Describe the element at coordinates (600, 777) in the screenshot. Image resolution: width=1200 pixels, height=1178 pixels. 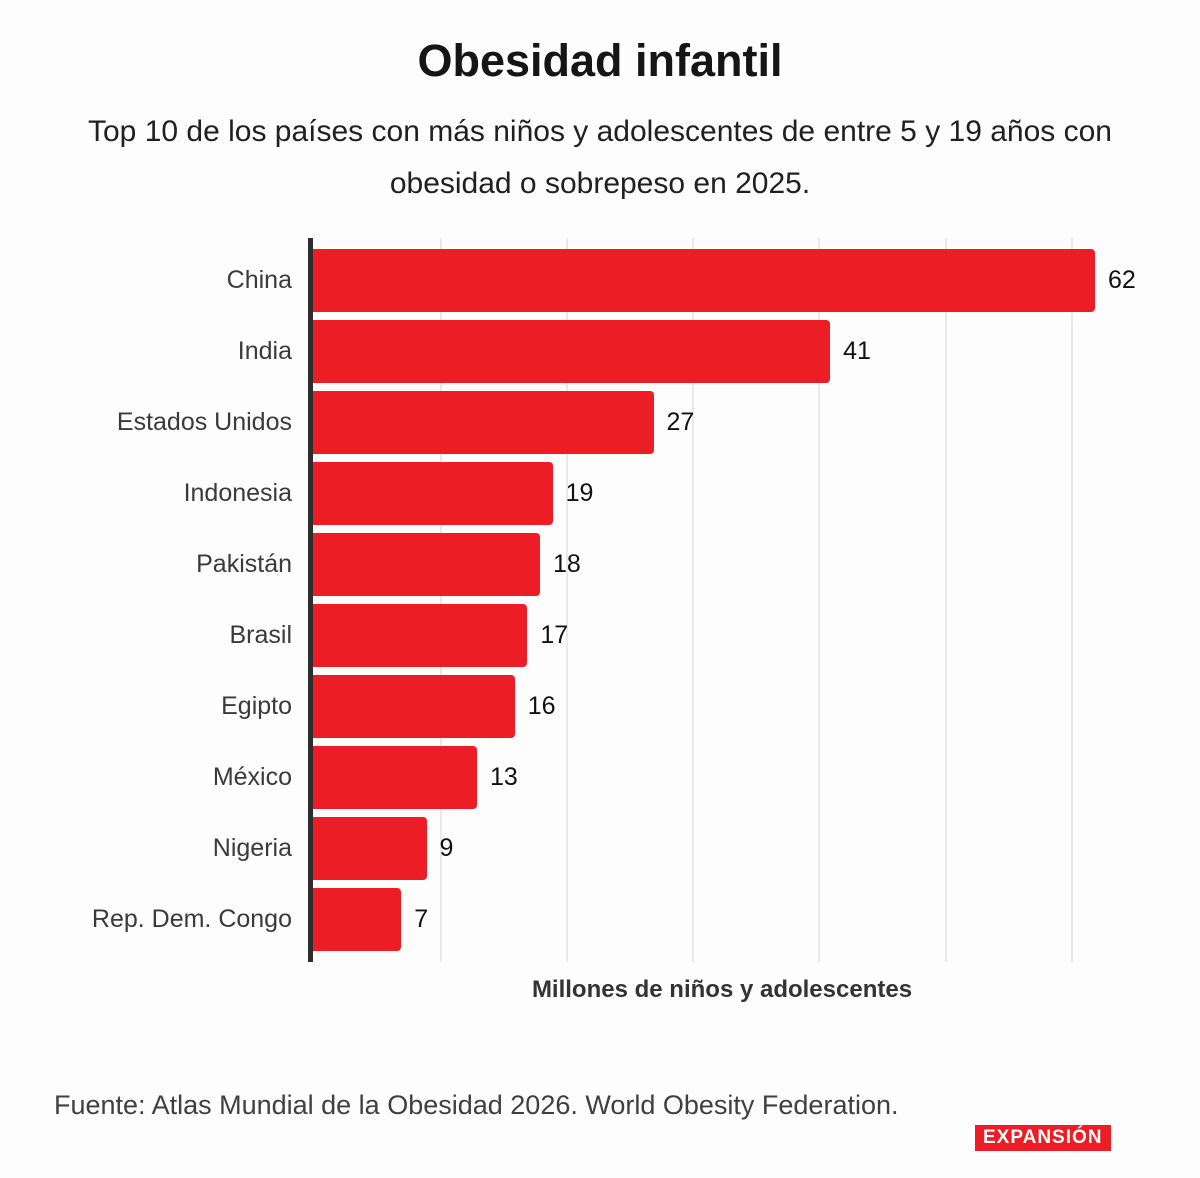
I see `bar-row: México 13` at that location.